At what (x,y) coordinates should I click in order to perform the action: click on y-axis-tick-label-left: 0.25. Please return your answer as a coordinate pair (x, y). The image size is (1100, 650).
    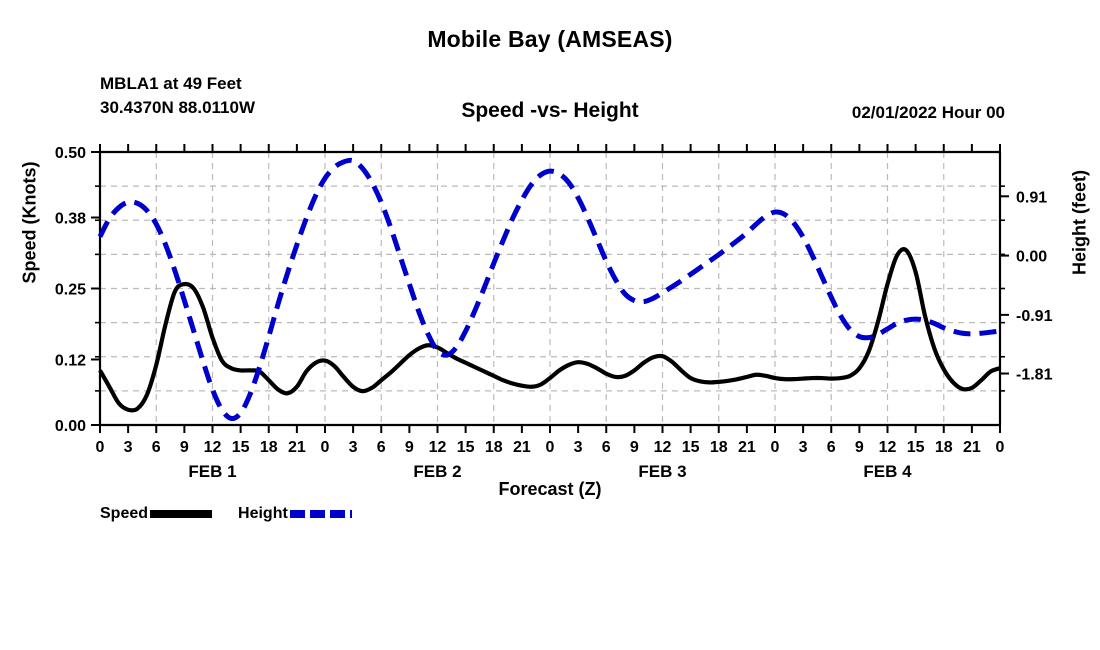
    Looking at the image, I should click on (70, 290).